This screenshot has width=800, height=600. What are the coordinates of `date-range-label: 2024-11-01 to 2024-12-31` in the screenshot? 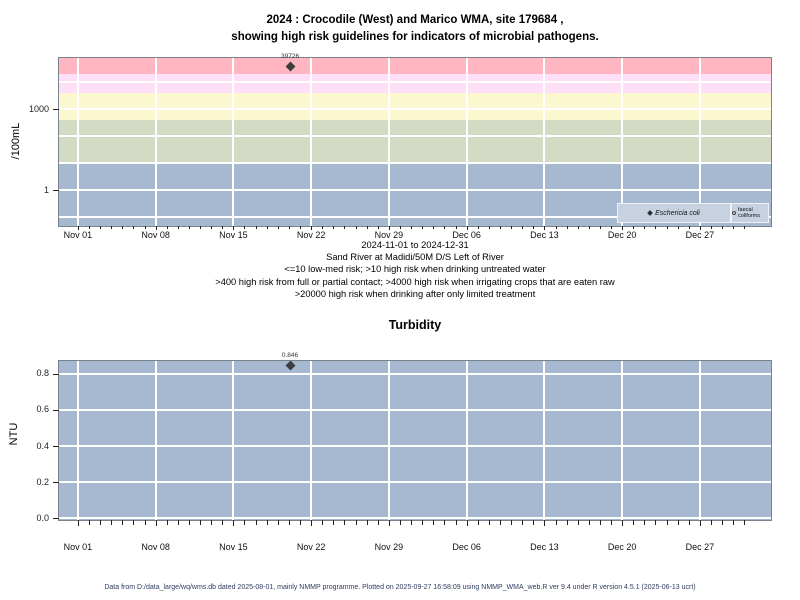 It's located at (415, 245).